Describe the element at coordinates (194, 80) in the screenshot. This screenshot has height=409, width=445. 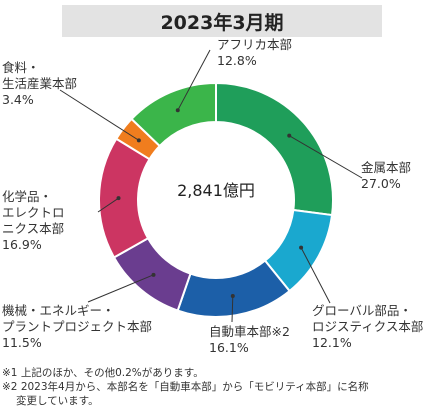
I see `leader-line-africa` at that location.